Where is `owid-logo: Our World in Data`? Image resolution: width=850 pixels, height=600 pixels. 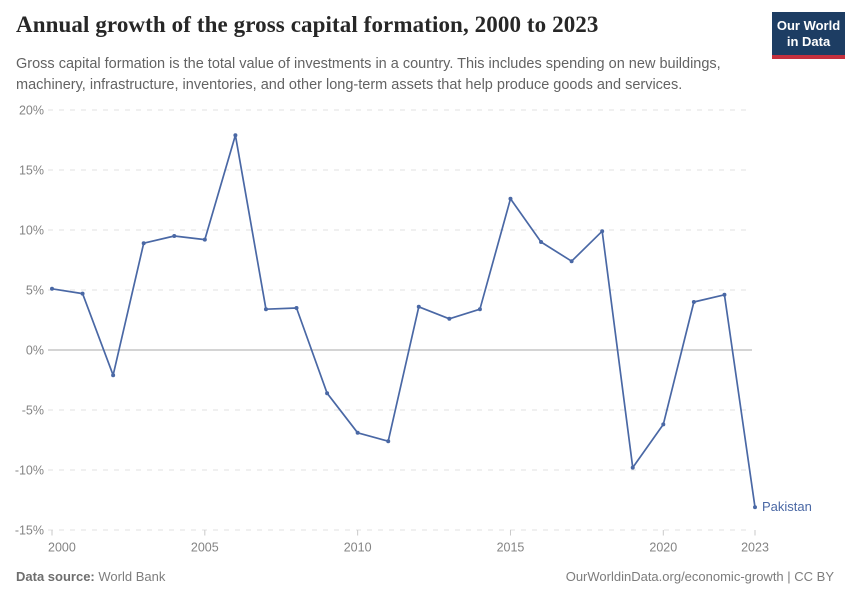 owid-logo: Our World in Data is located at coordinates (808, 35).